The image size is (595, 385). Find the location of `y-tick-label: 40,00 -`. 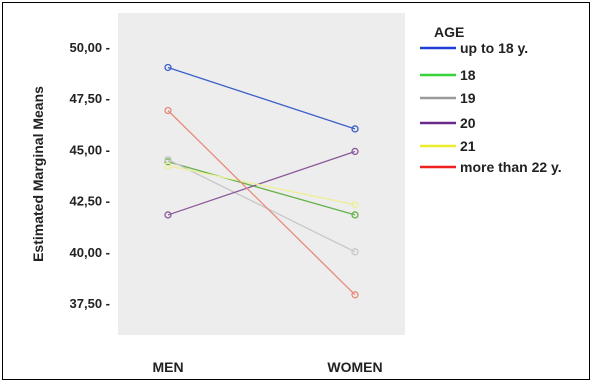

y-tick-label: 40,00 - is located at coordinates (90, 252).